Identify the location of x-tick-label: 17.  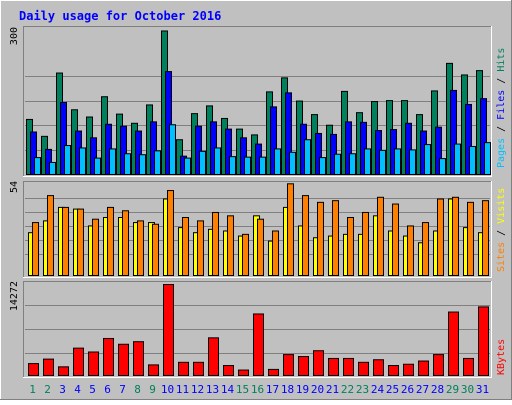
(272, 389).